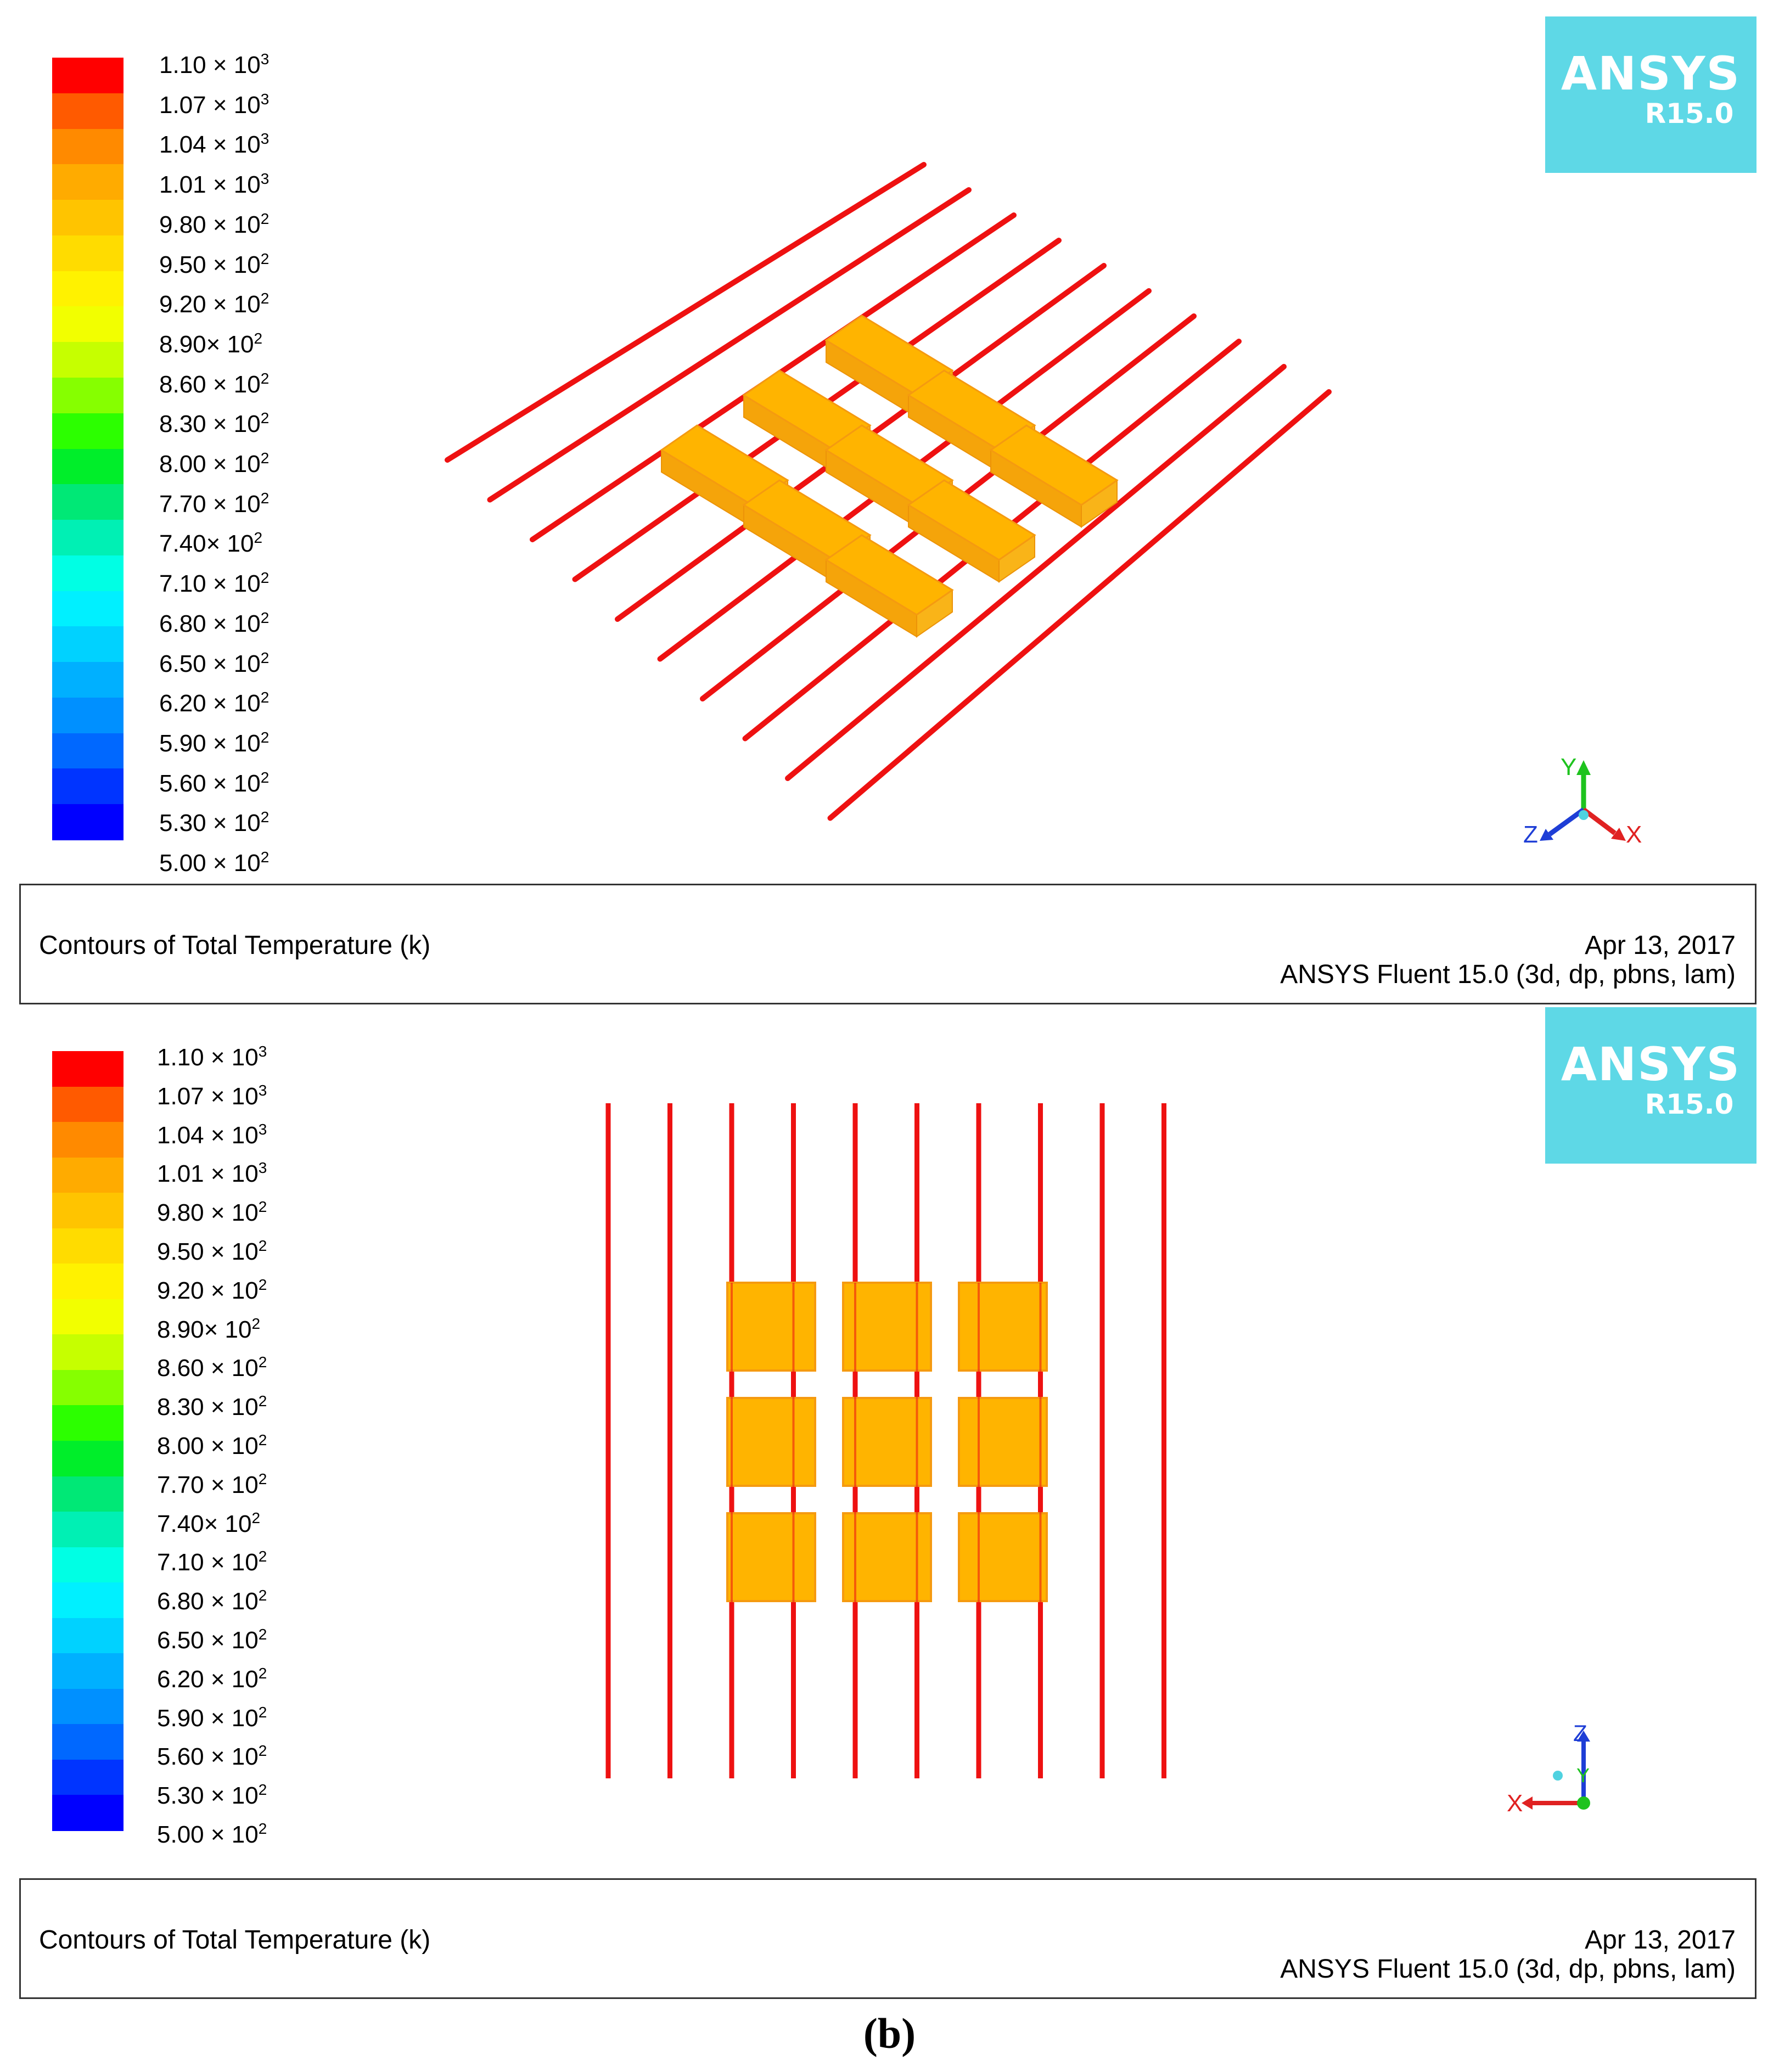 The image size is (1779, 2072). What do you see at coordinates (1548, 1768) in the screenshot?
I see `axis-triad: Z Y X` at bounding box center [1548, 1768].